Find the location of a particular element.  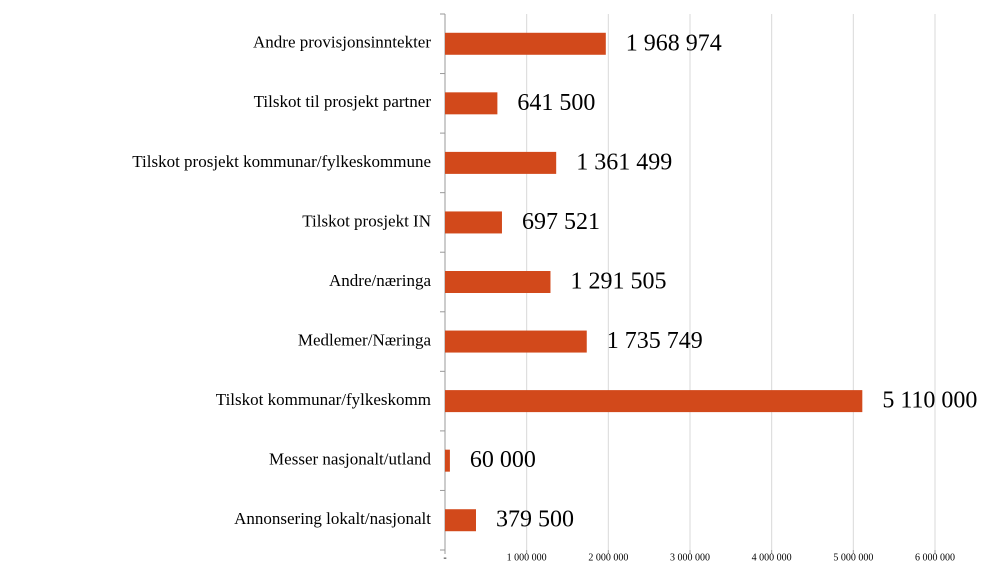

x-tick-label: 4 000 000 is located at coordinates (772, 557).